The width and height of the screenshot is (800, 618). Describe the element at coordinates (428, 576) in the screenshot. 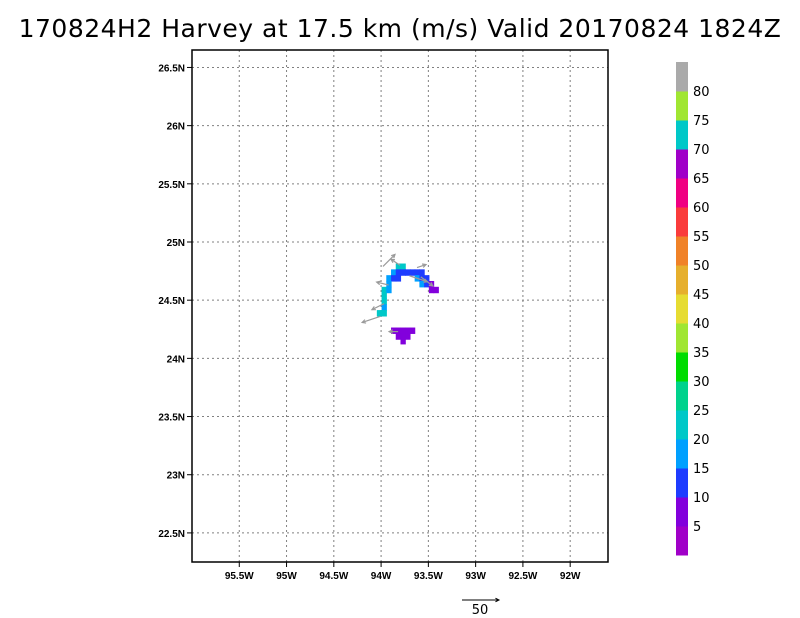

I see `x-tick-label: 93.5W` at that location.